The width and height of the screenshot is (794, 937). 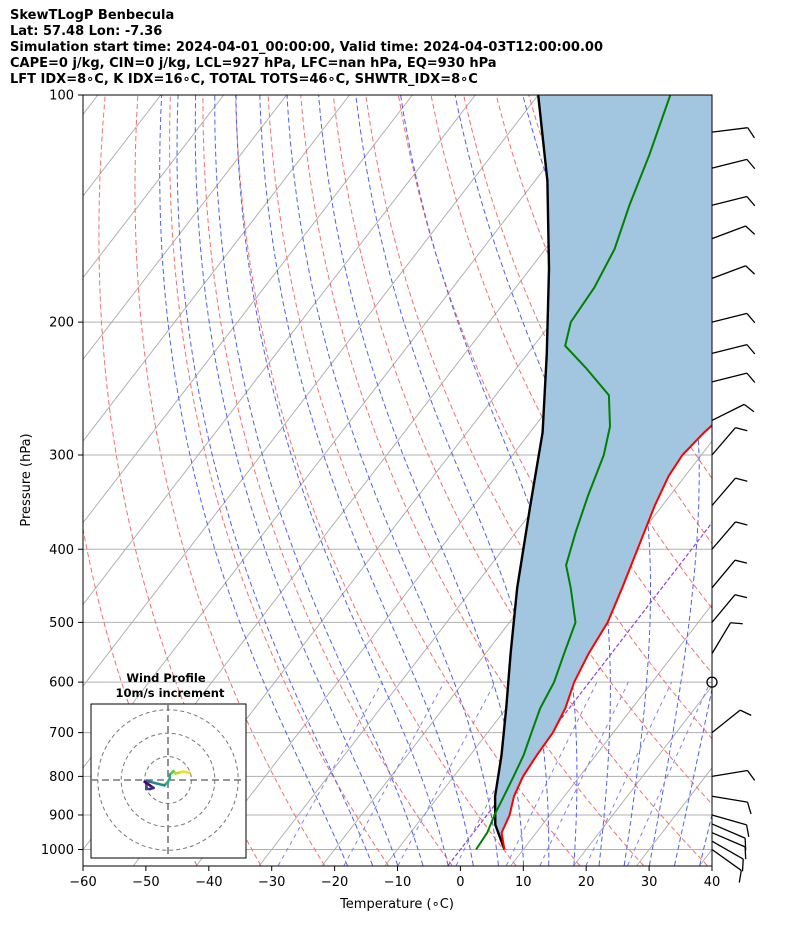 What do you see at coordinates (271, 882) in the screenshot?
I see `x-tick-label: −30` at bounding box center [271, 882].